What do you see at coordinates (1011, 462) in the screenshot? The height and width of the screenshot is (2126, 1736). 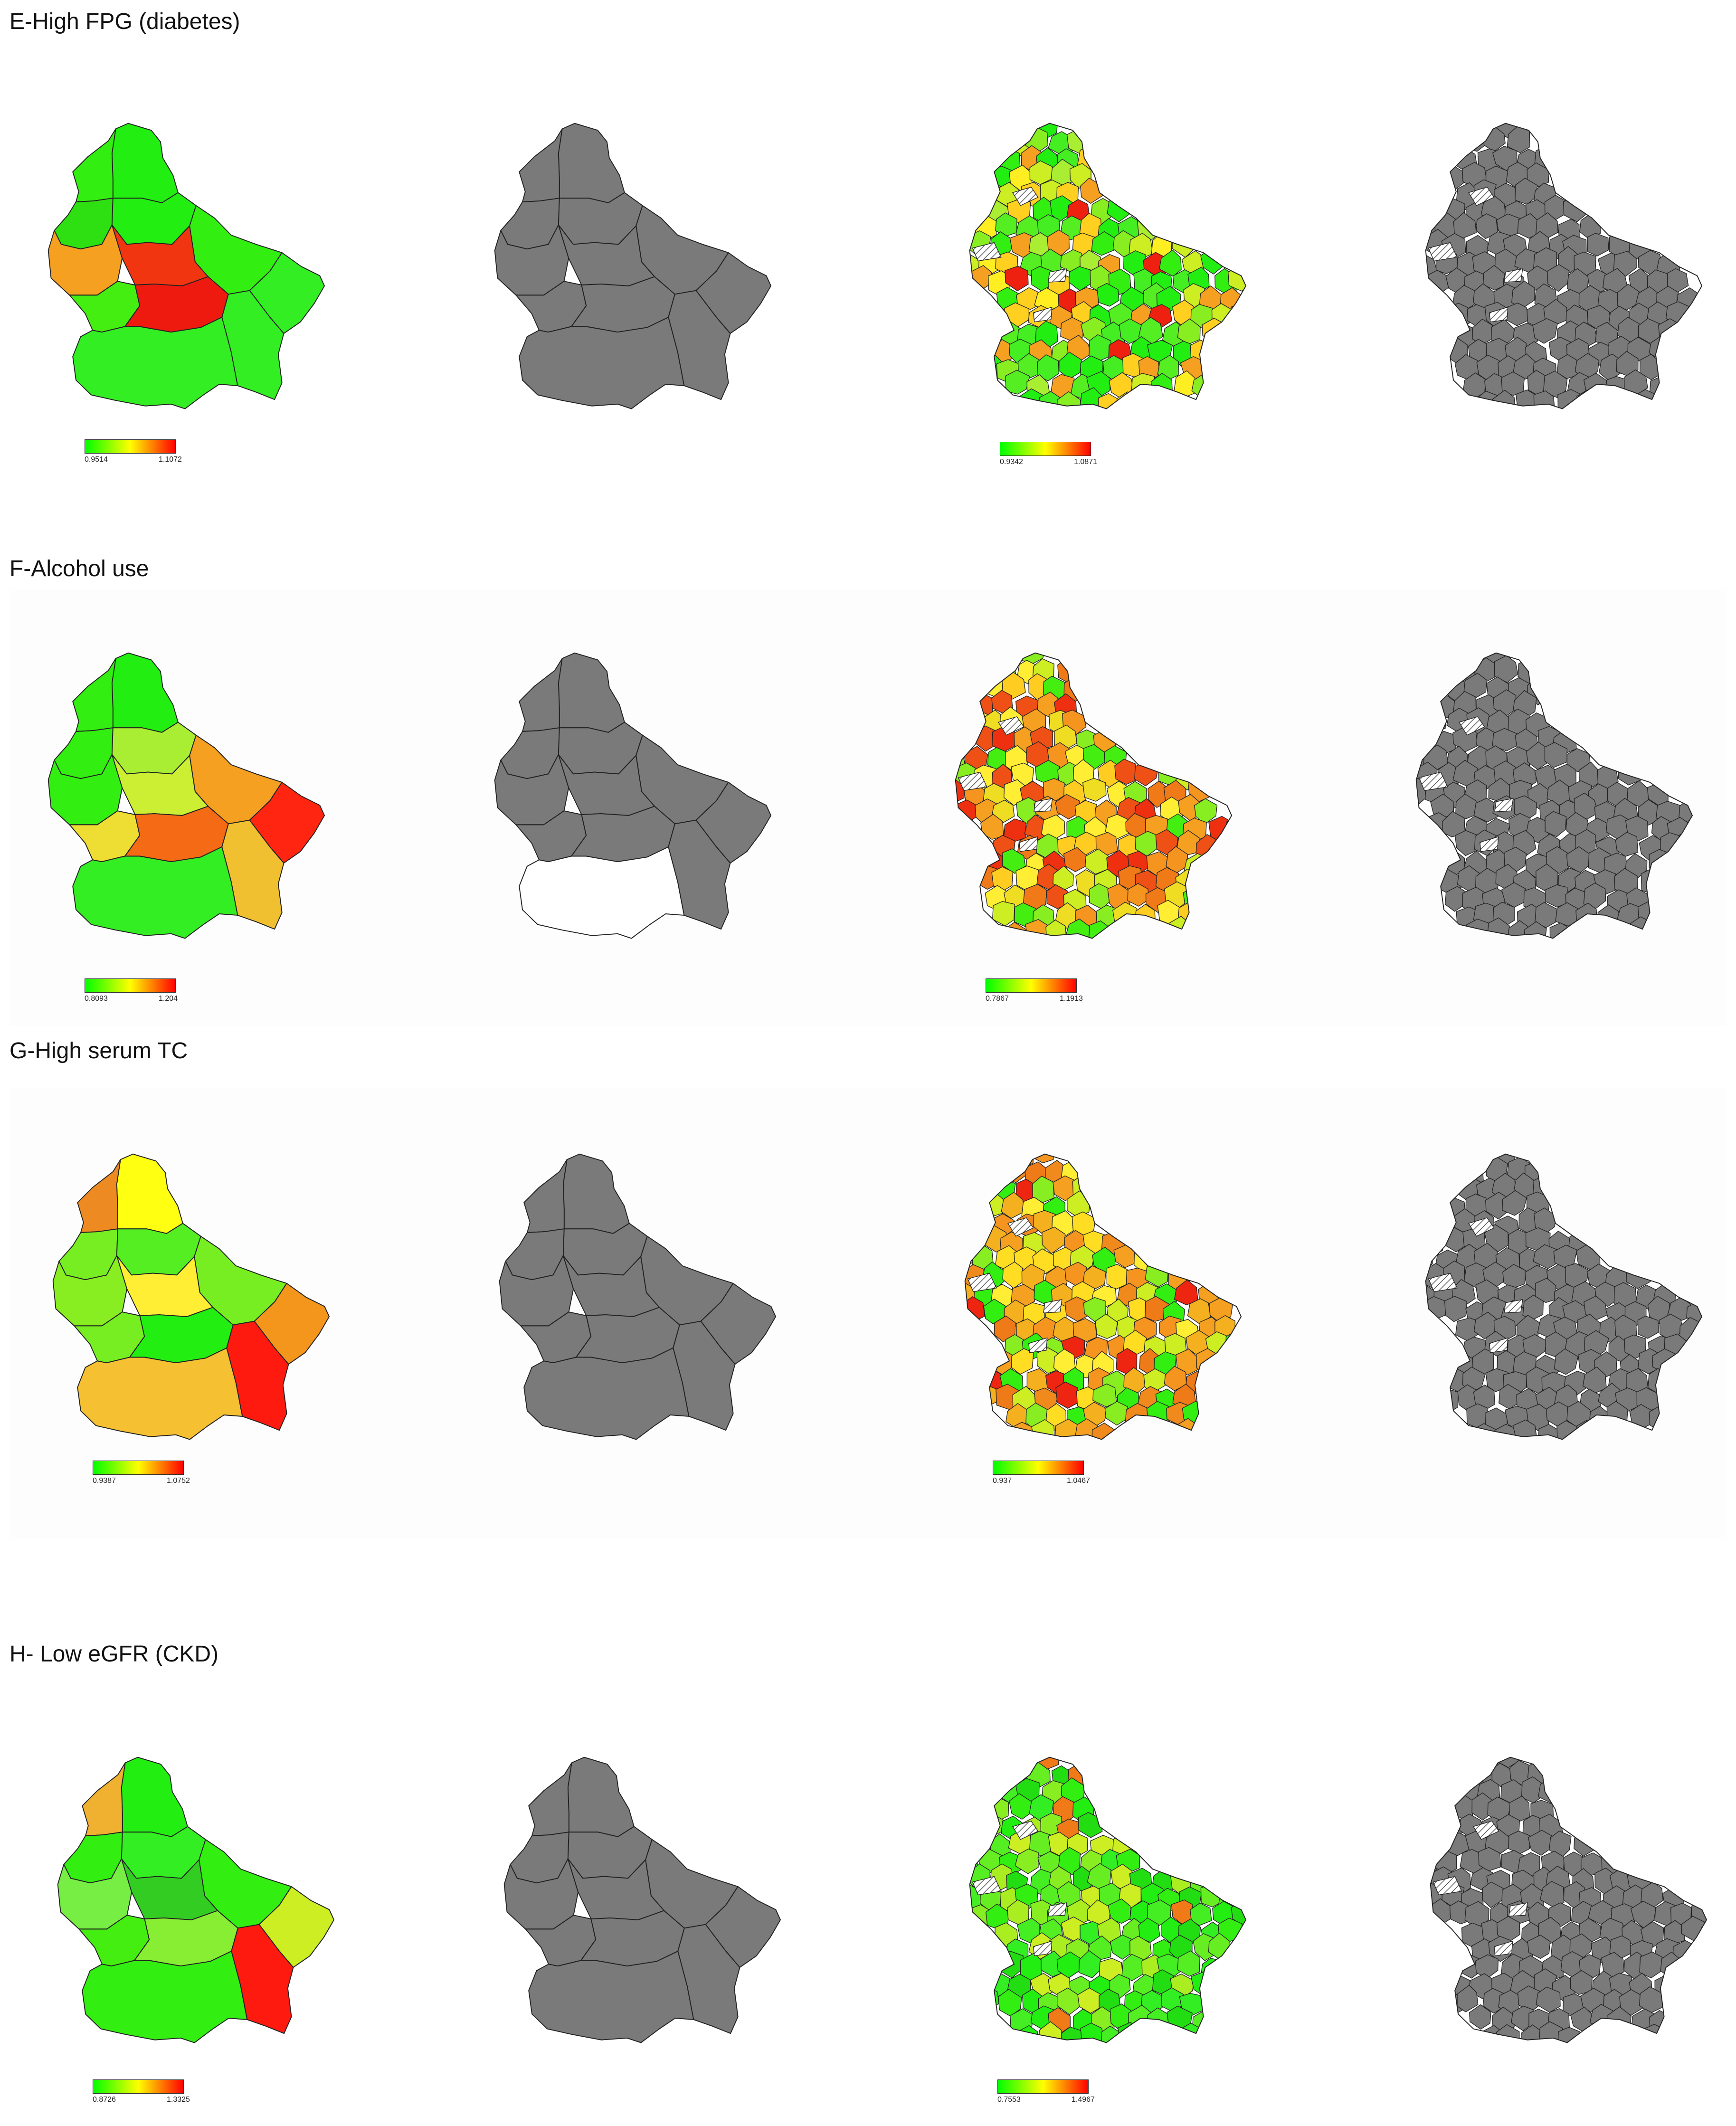 I see `legend-min-value: 0.9342` at bounding box center [1011, 462].